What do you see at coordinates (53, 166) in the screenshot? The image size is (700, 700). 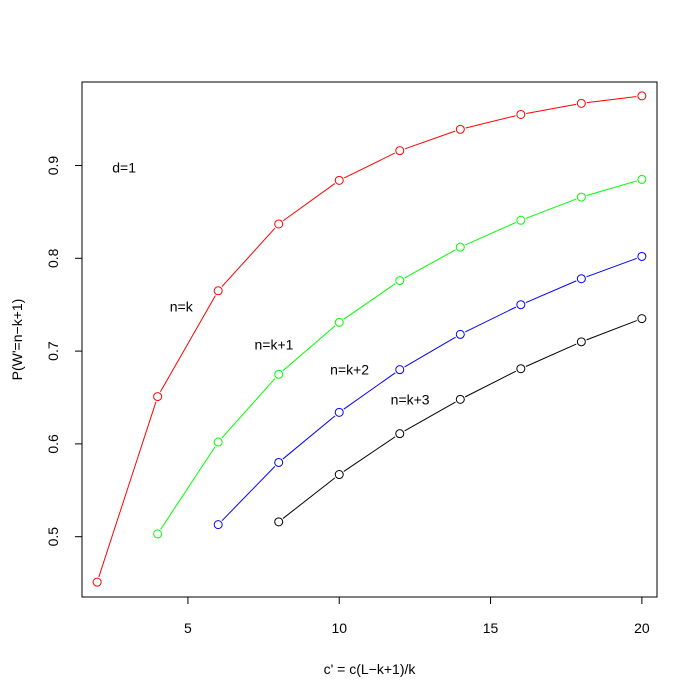 I see `y-tick-label: 0.9` at bounding box center [53, 166].